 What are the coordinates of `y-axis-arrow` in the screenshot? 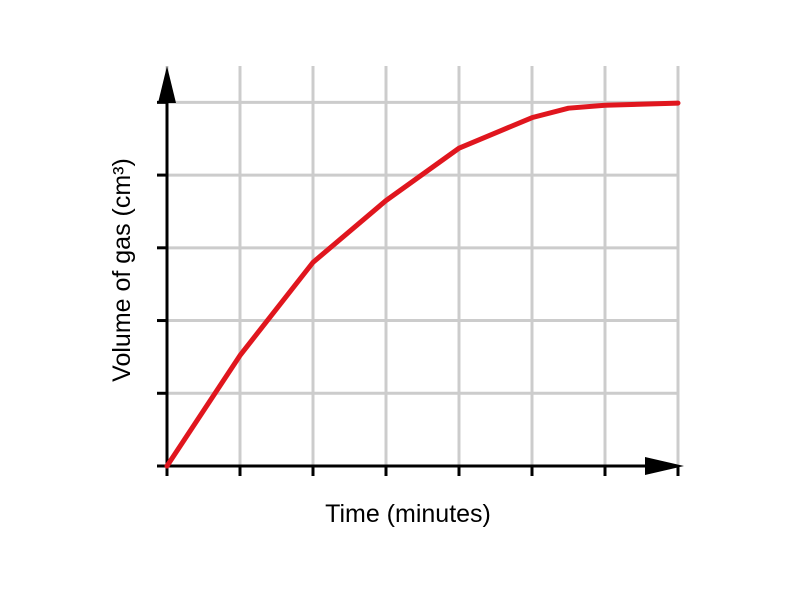 It's located at (167, 84).